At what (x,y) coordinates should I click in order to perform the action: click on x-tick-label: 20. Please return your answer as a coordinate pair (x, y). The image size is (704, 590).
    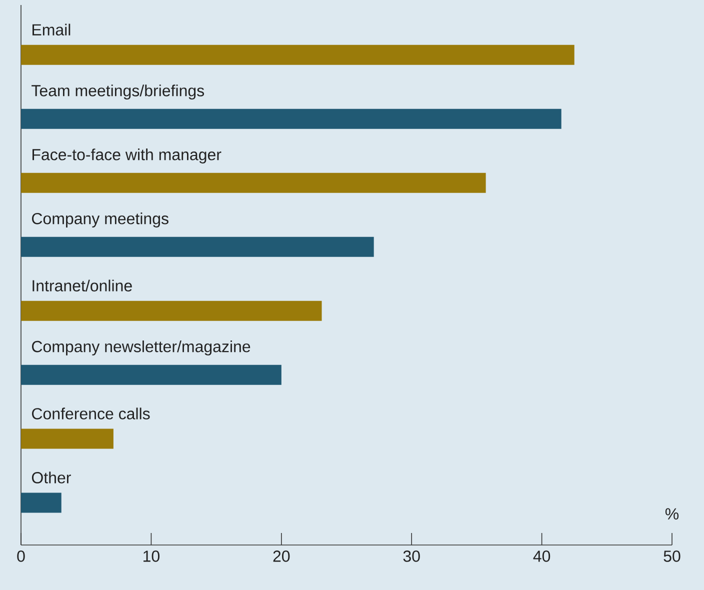
    Looking at the image, I should click on (281, 556).